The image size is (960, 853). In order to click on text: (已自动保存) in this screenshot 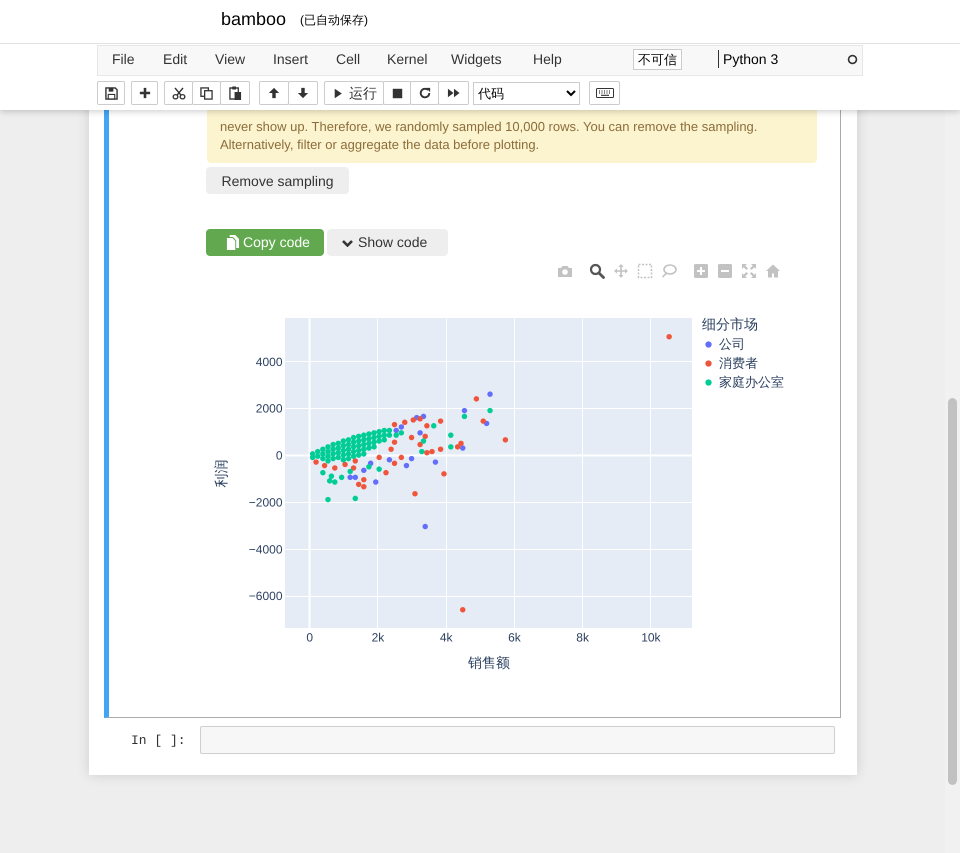, I will do `click(334, 20)`.